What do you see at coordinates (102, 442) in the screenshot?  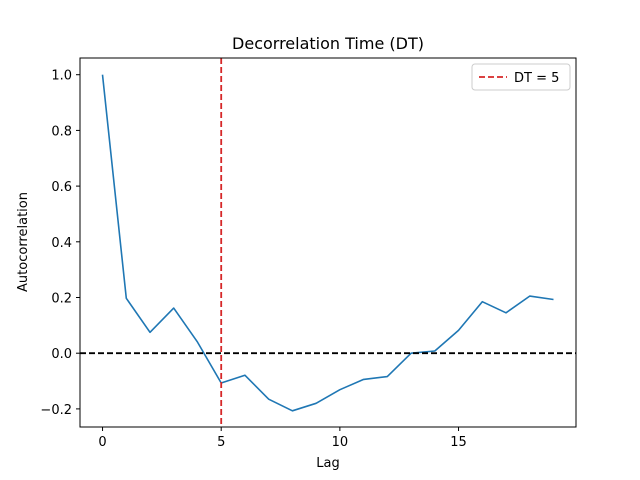 I see `x-tick-label: 0` at bounding box center [102, 442].